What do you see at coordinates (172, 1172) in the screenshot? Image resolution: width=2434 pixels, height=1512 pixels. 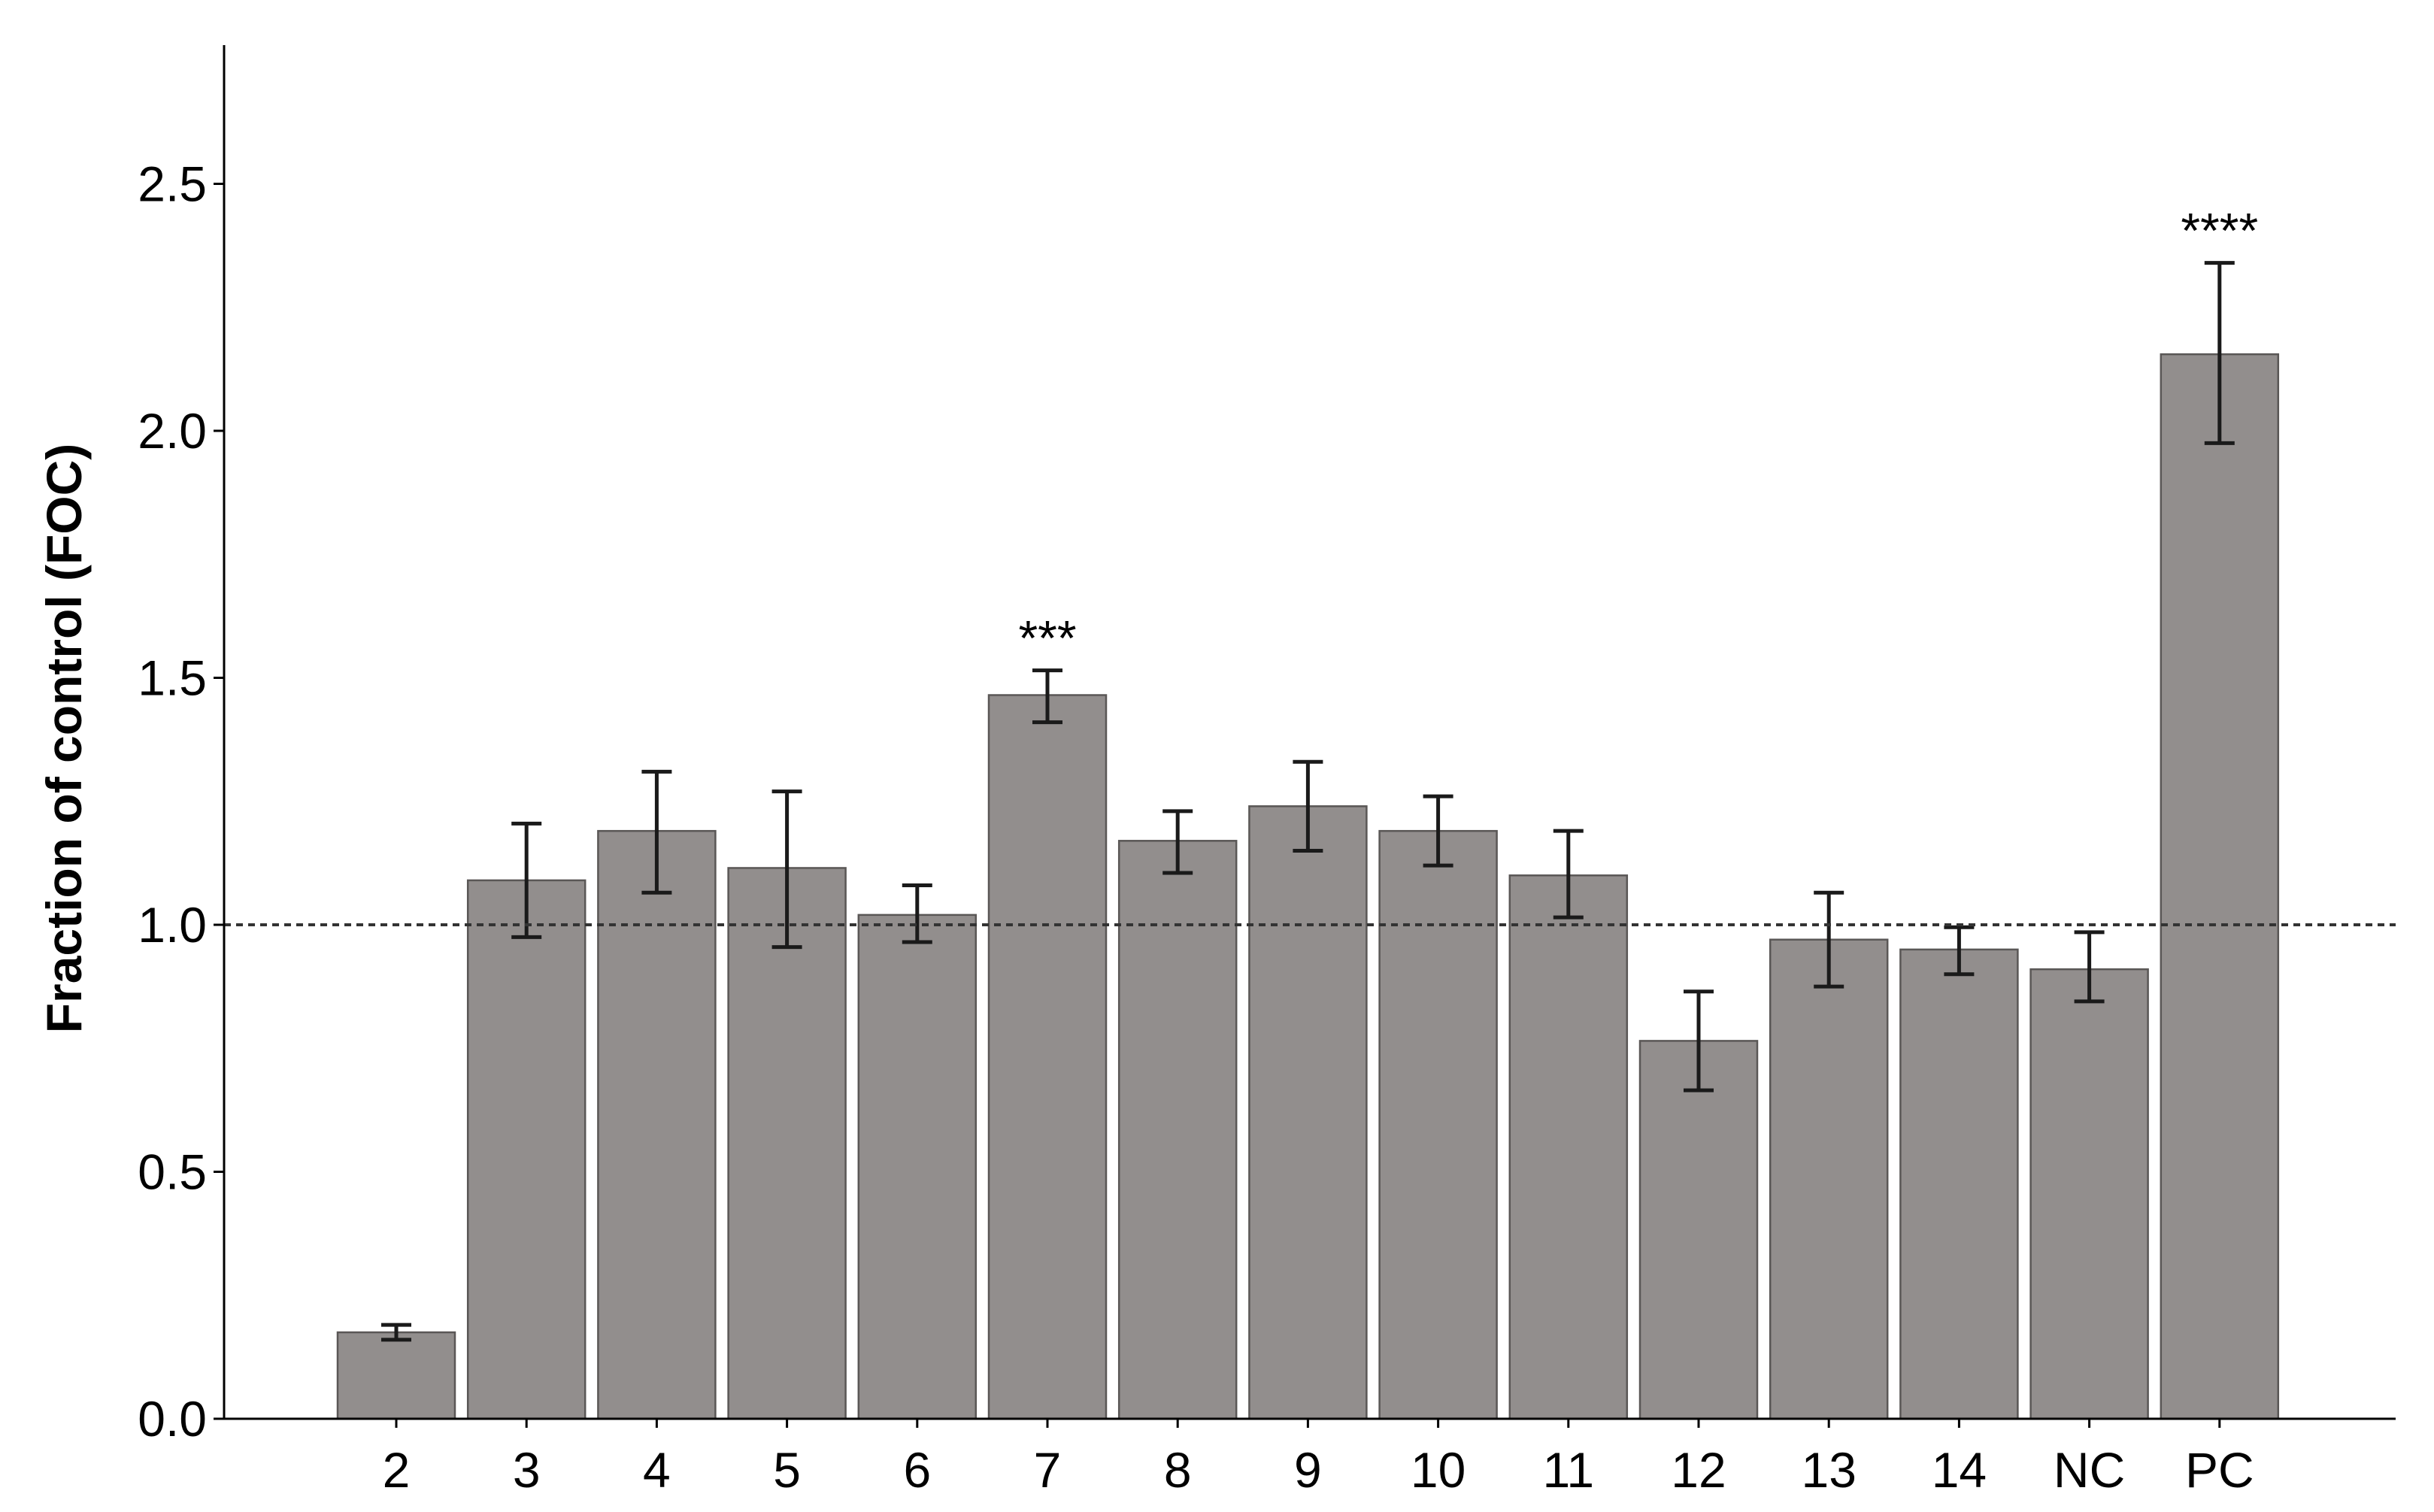 I see `y-tick-label: 0.5` at bounding box center [172, 1172].